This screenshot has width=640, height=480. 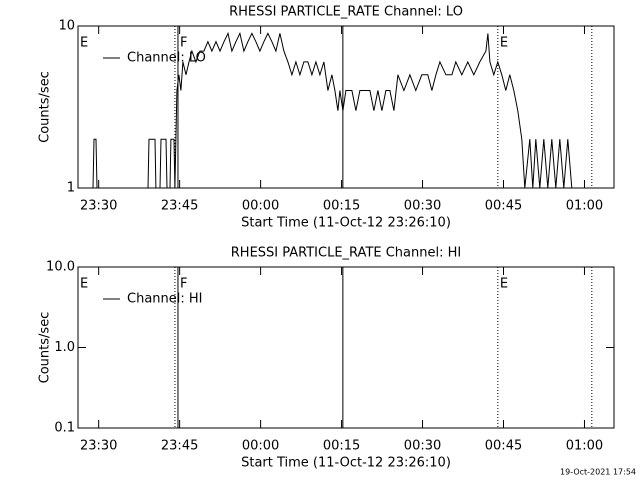 What do you see at coordinates (64, 347) in the screenshot?
I see `y-tick-label: 1.0` at bounding box center [64, 347].